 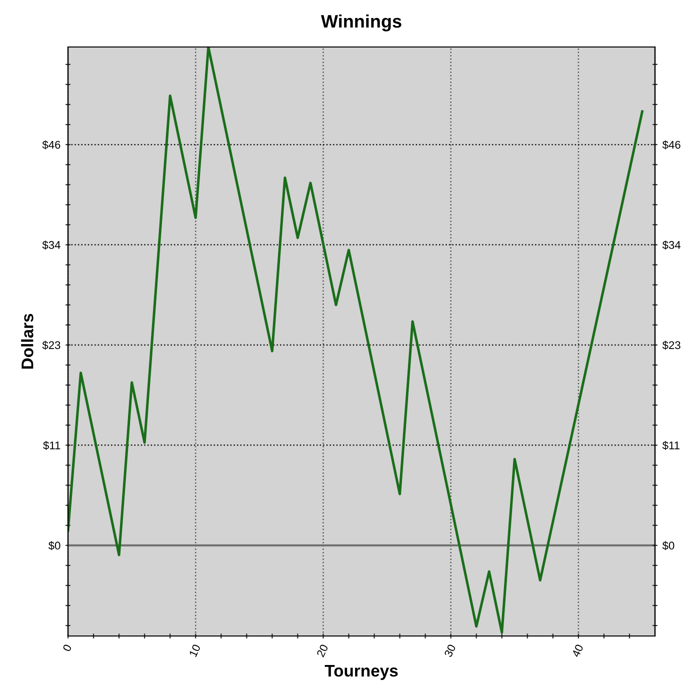 What do you see at coordinates (671, 145) in the screenshot?
I see `y2-tick-label: $46` at bounding box center [671, 145].